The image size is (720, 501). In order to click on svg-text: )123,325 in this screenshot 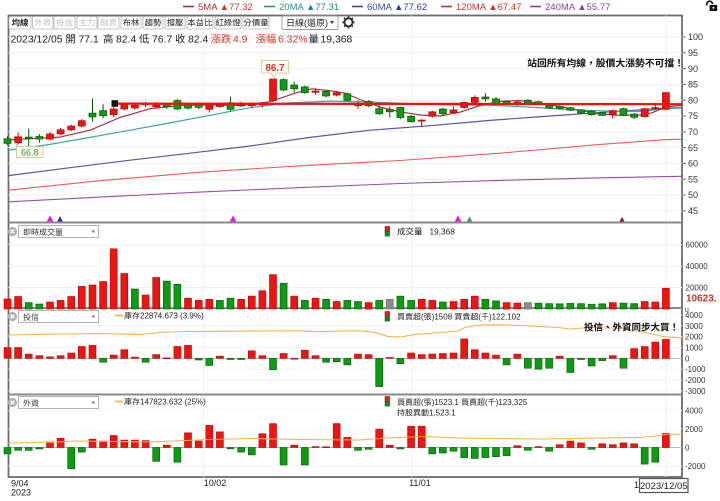, I will do `click(512, 402)`.